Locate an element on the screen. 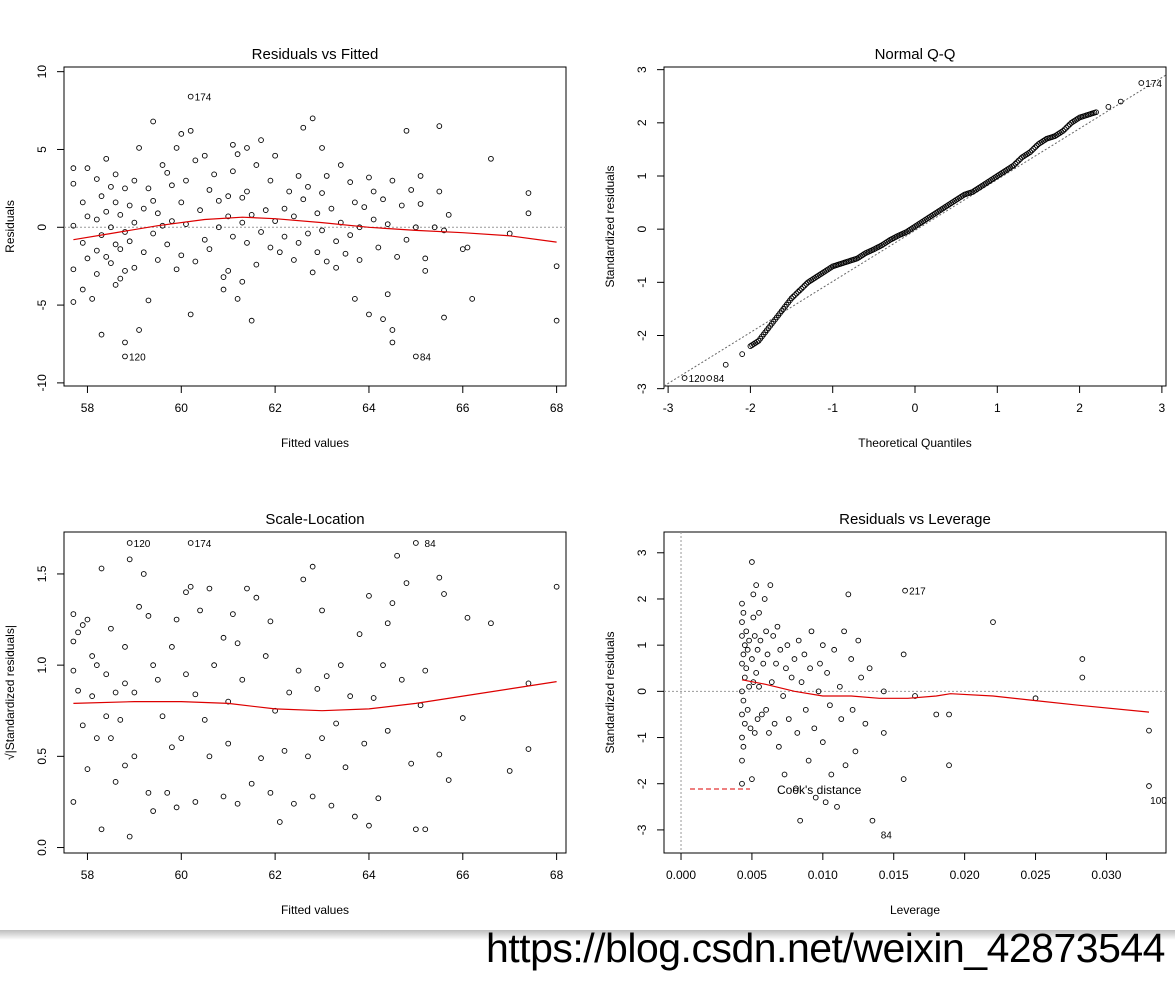  x-axis-label: Theoretical Quantiles is located at coordinates (914, 443).